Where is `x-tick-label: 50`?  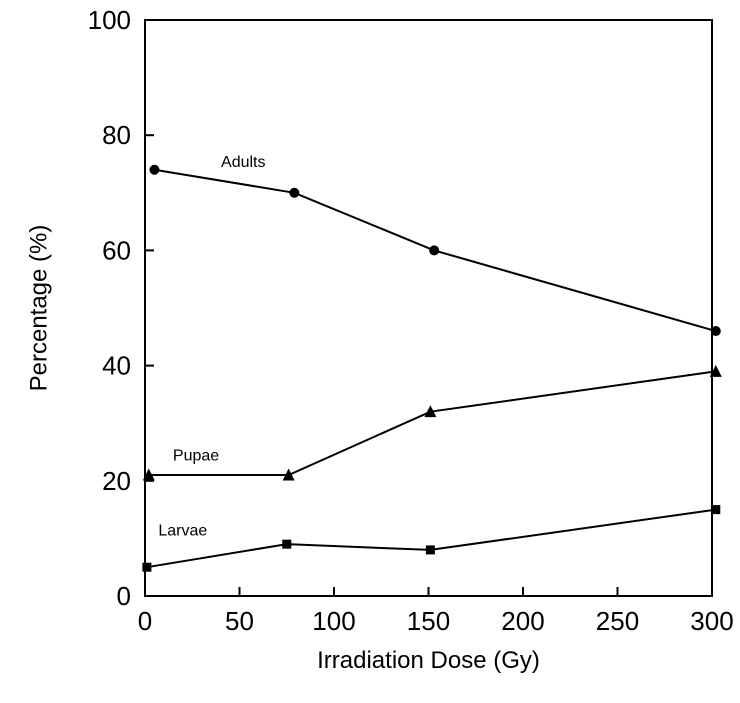
x-tick-label: 50 is located at coordinates (239, 621).